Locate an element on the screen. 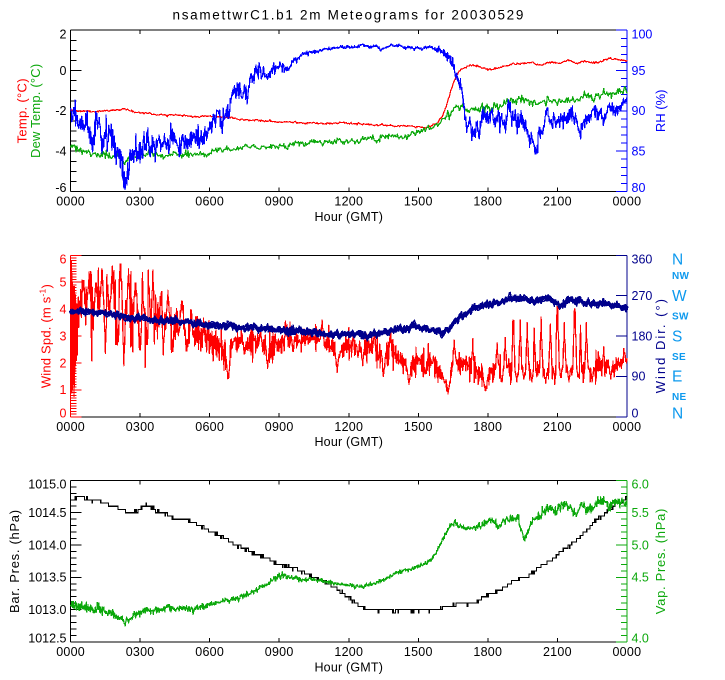 The width and height of the screenshot is (725, 680). svg-text: 4.0 is located at coordinates (640, 639).